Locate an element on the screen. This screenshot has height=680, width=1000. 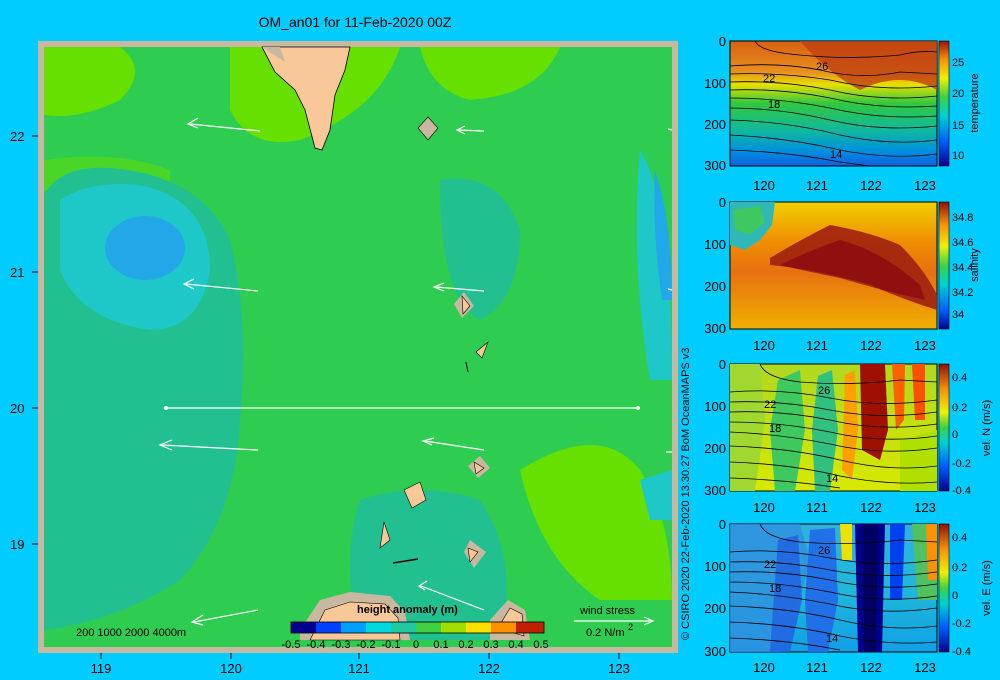
salinity-colorbar is located at coordinates (944, 265).